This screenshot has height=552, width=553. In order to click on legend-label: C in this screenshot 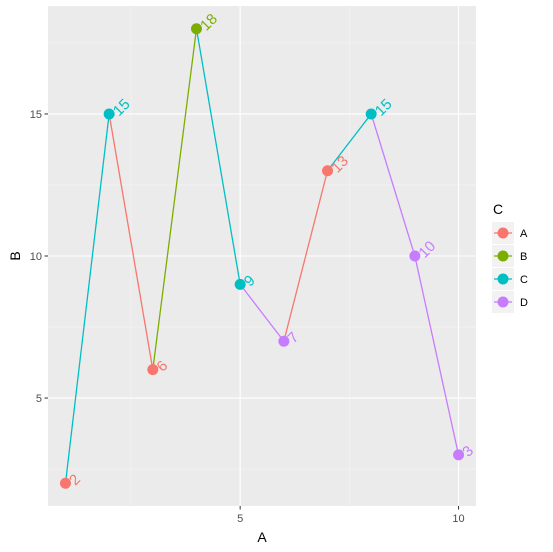, I will do `click(524, 280)`.